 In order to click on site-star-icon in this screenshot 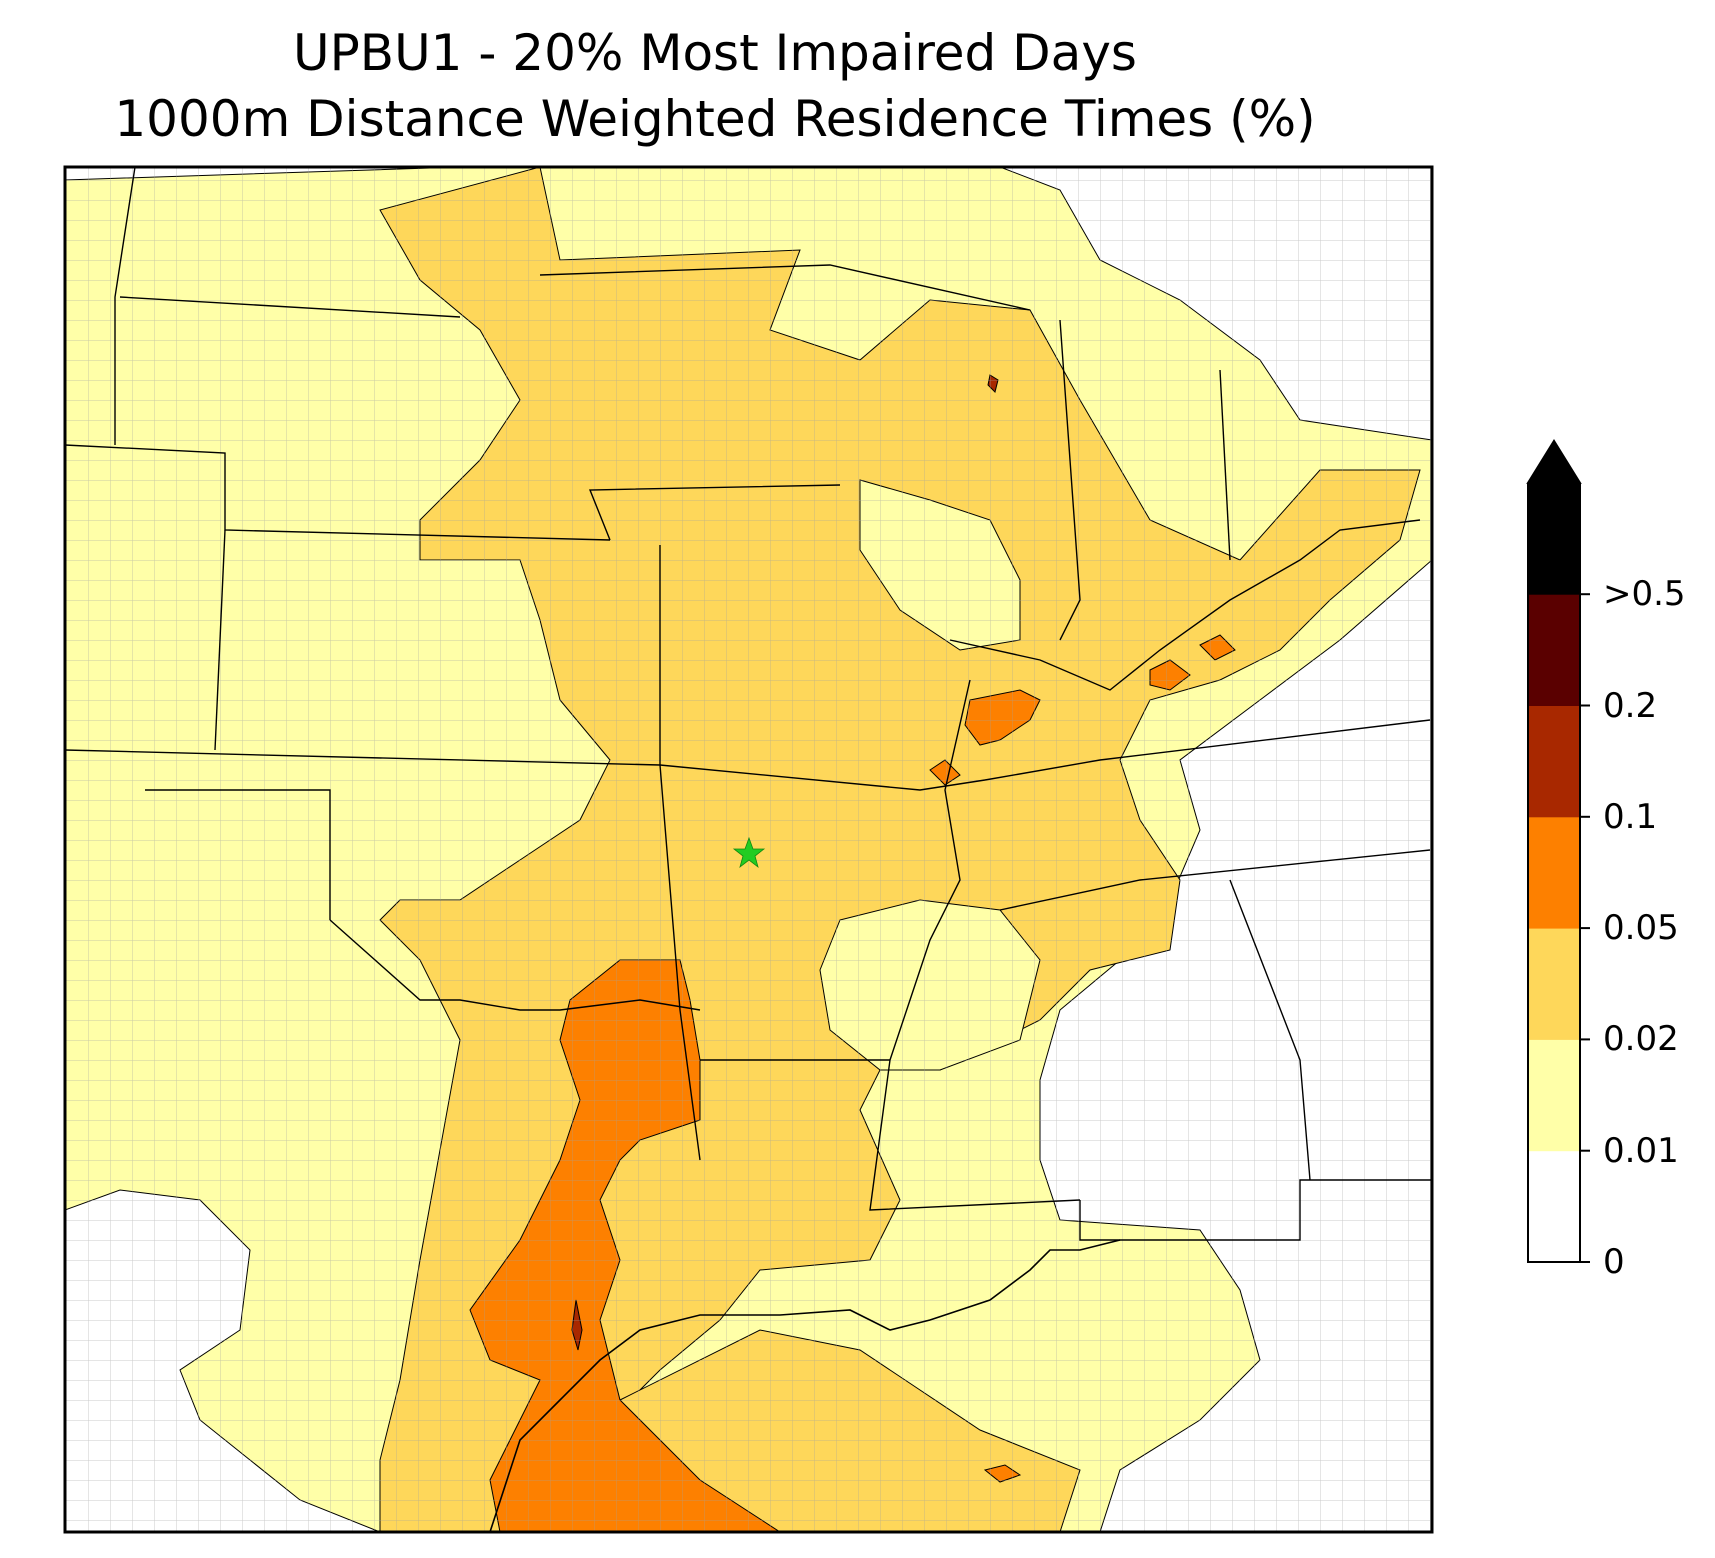, I will do `click(749, 852)`.